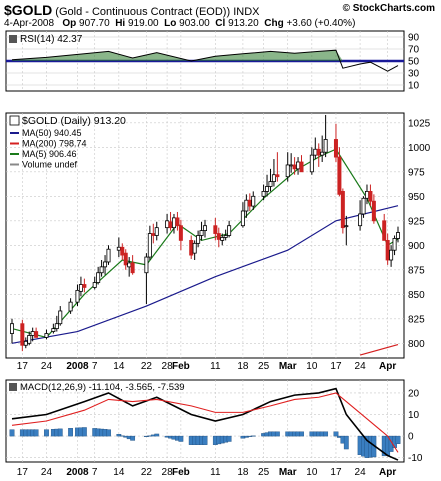 The image size is (441, 481). What do you see at coordinates (119, 366) in the screenshot?
I see `x-axis-label: 14` at bounding box center [119, 366].